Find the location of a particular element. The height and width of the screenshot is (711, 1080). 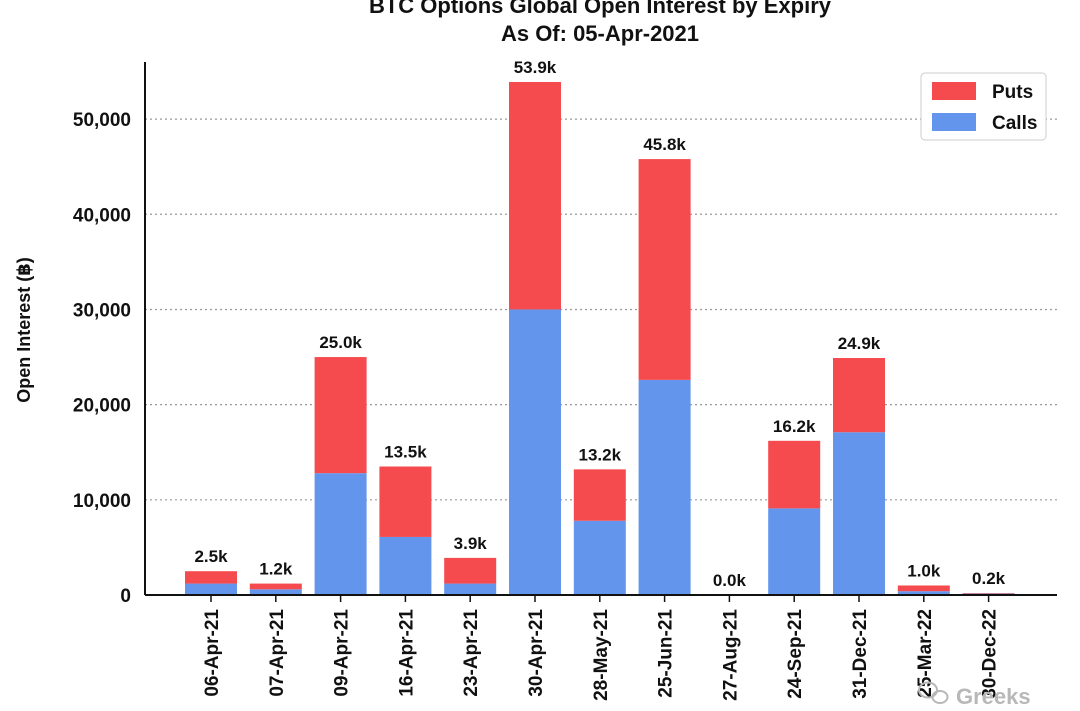

x-tick-label: 31-Dec-21 is located at coordinates (860, 654).